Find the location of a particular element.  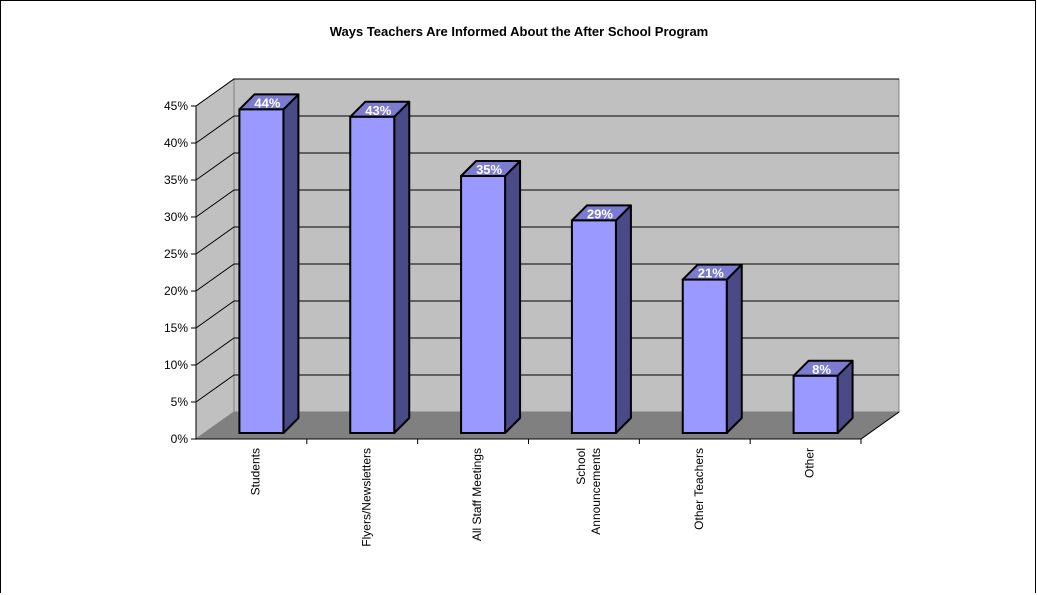

y-tick-label: 0% is located at coordinates (180, 439).